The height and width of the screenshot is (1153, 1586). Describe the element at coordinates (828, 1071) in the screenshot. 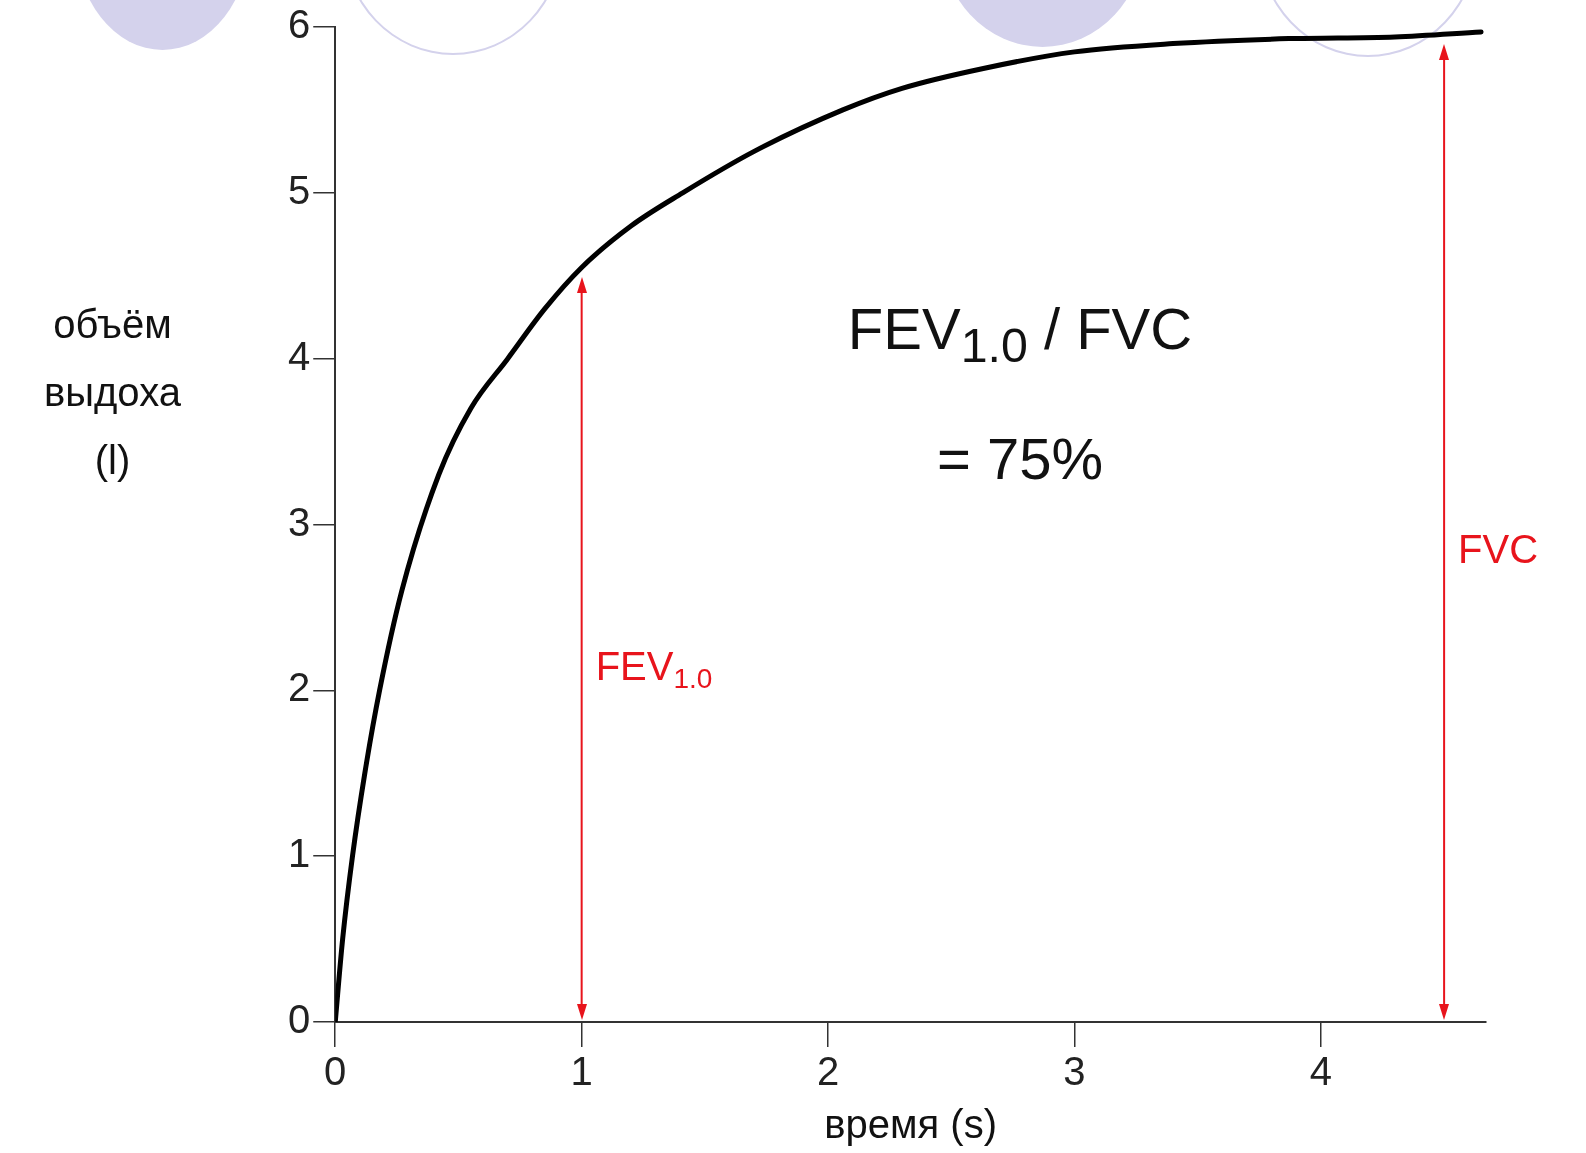

I see `x-tick-label: 2` at that location.